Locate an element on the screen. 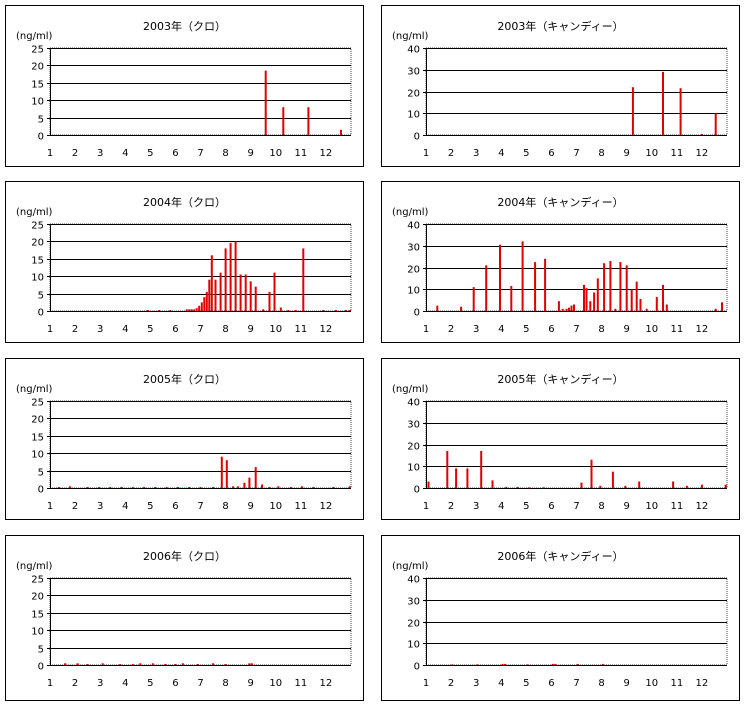  x-tick-label: 6 is located at coordinates (551, 153).